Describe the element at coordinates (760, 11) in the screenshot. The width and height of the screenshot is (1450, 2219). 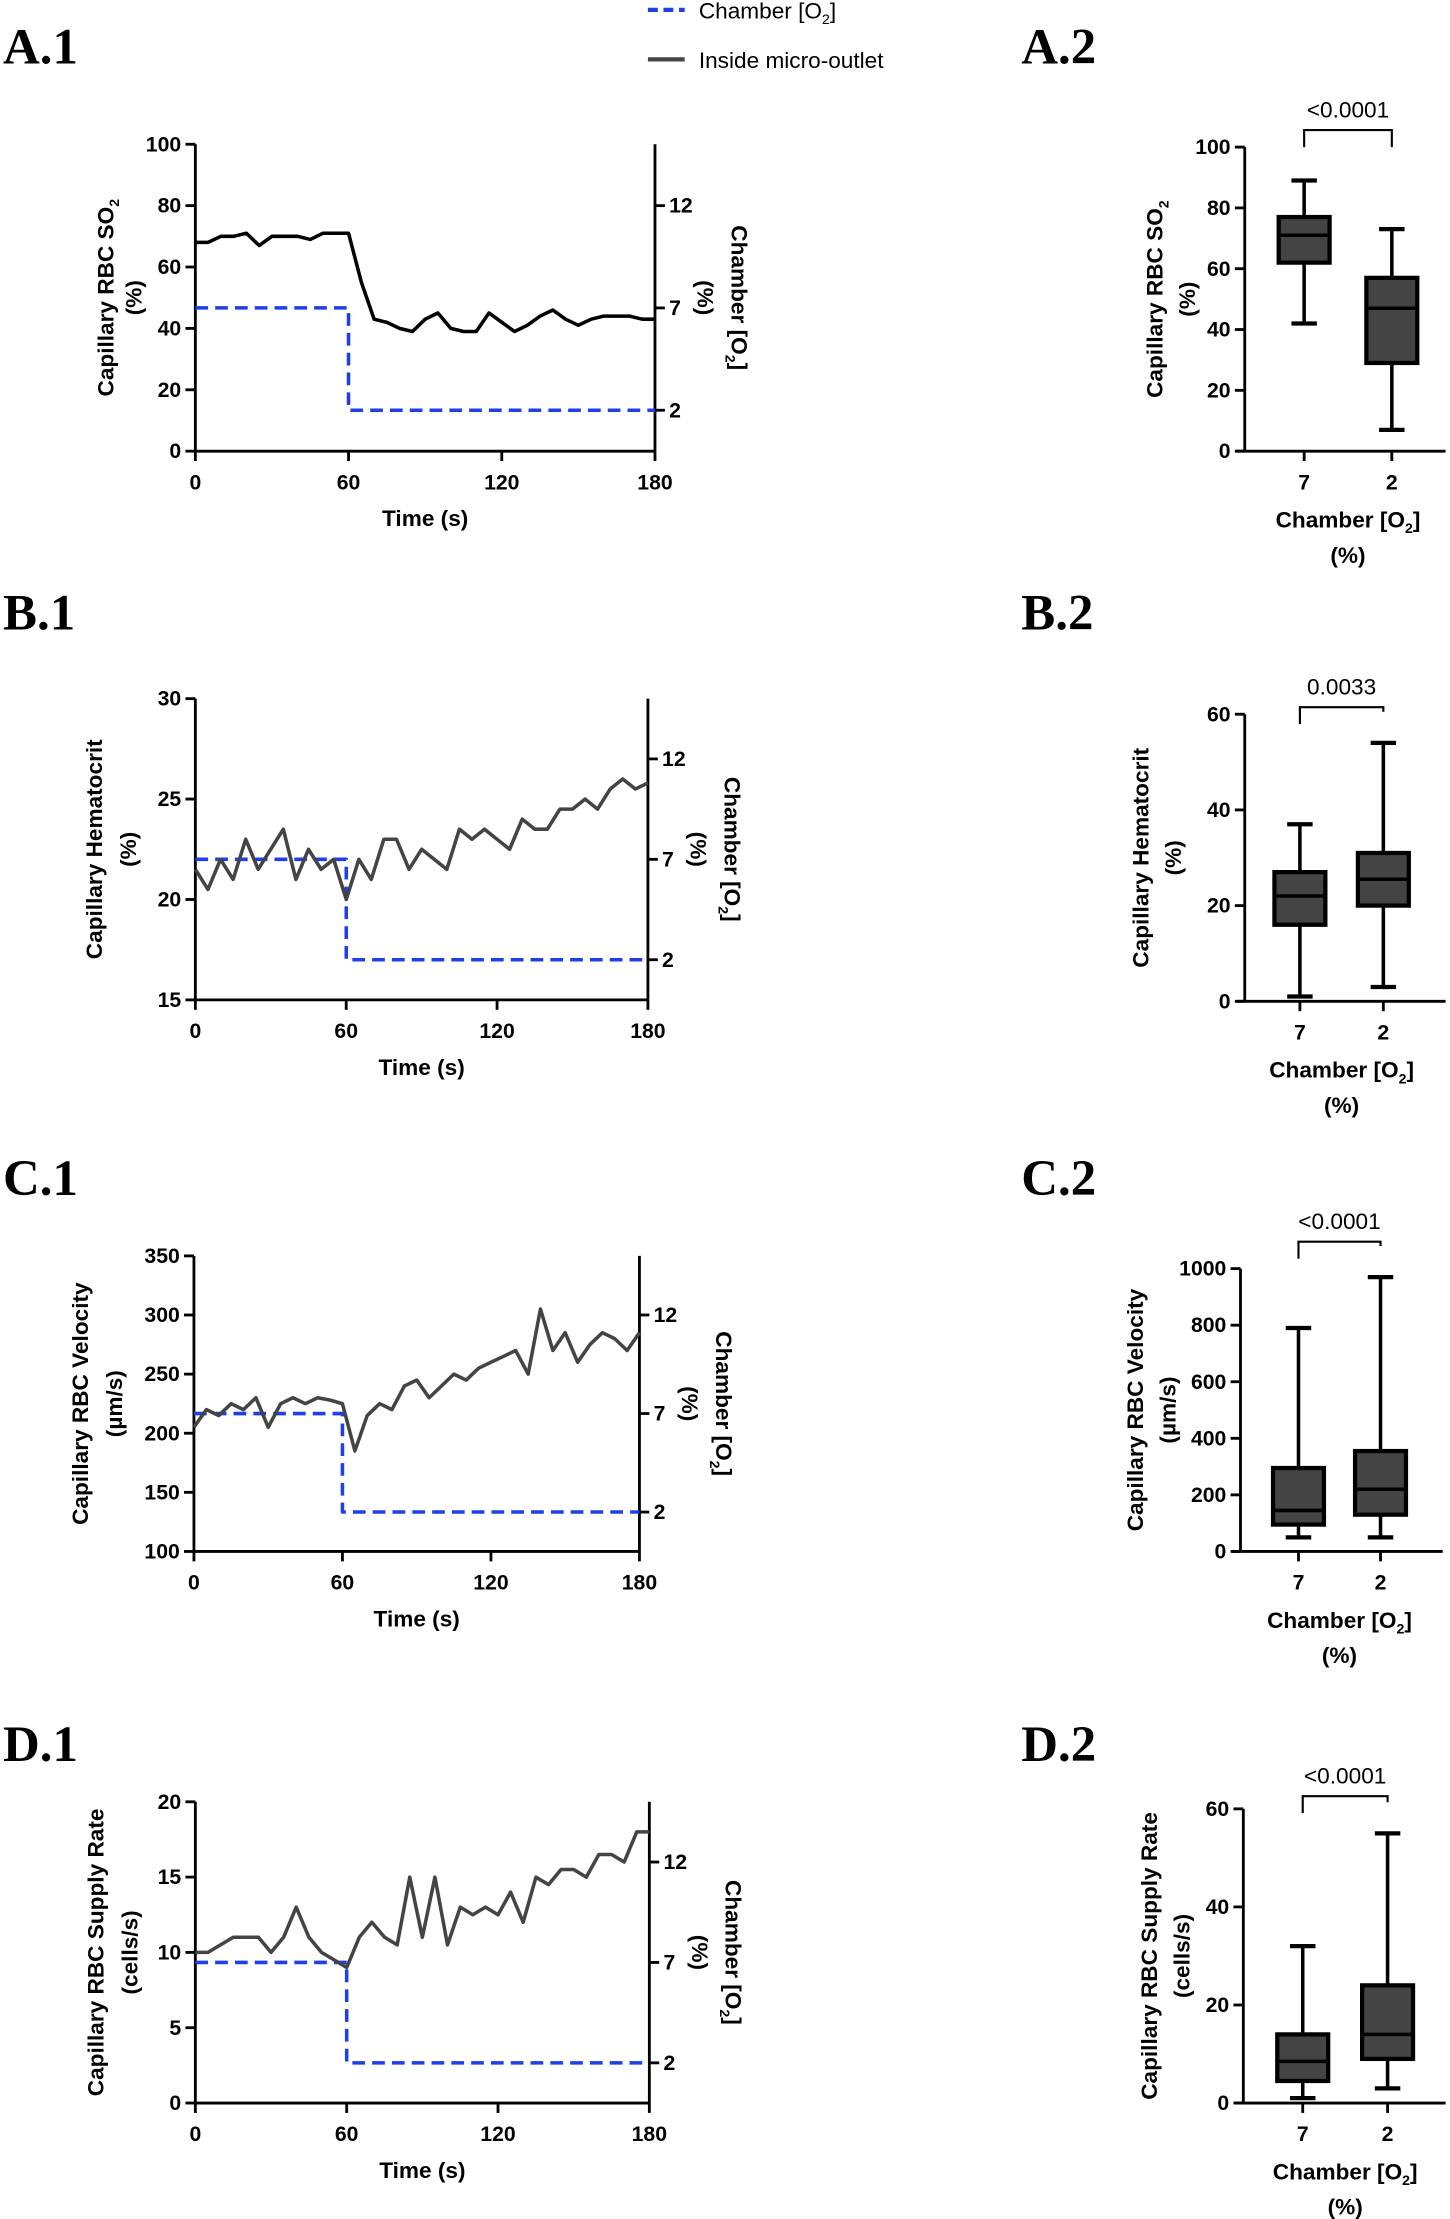
I see `legend-label-text: Chamber [O` at that location.